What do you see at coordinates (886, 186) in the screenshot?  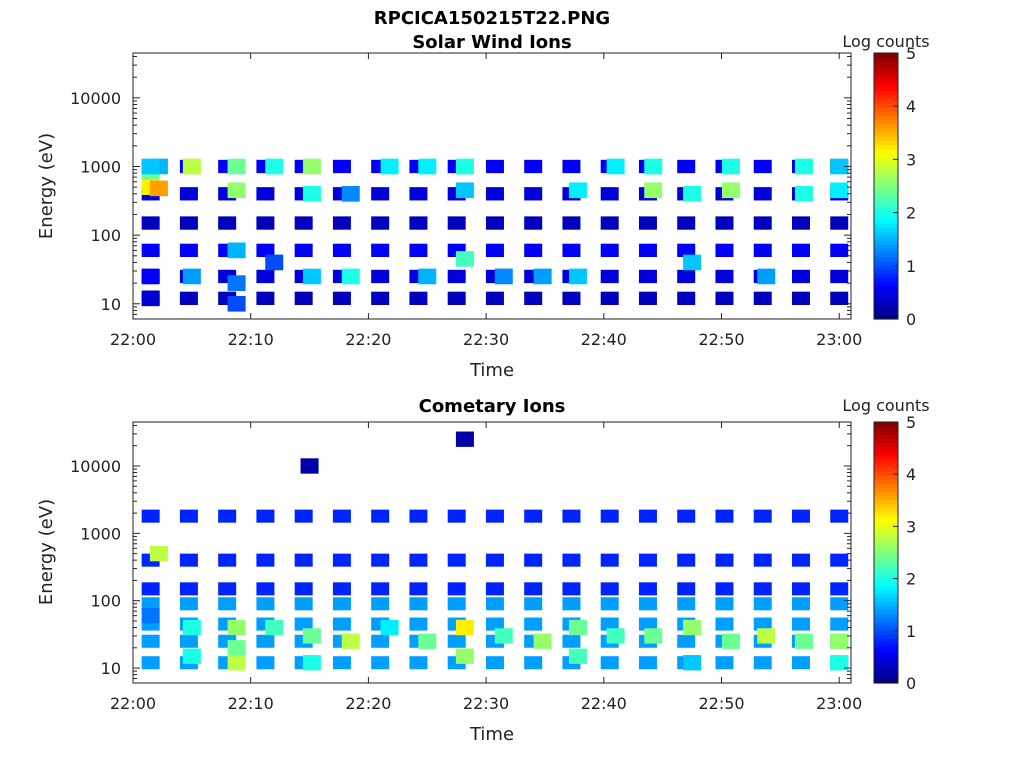 I see `colorbar-frame` at bounding box center [886, 186].